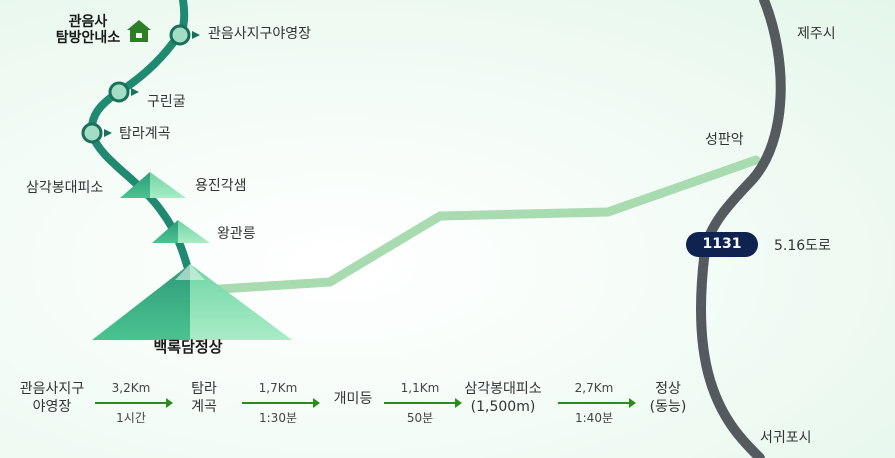  What do you see at coordinates (802, 246) in the screenshot?
I see `road-route-label: 5.16도로` at bounding box center [802, 246].